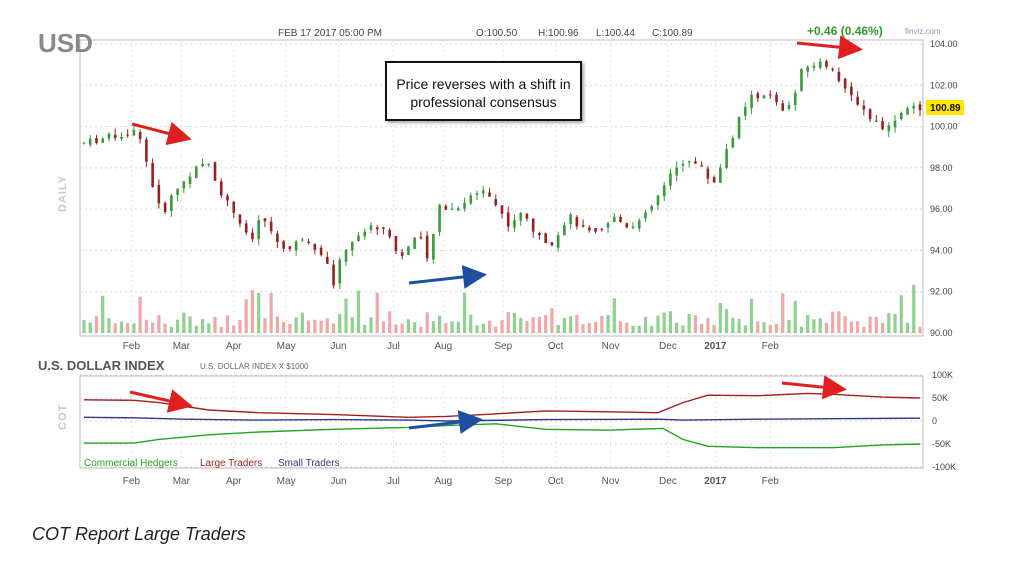 The image size is (1019, 577). I want to click on price-xtick-label: Sep, so click(503, 346).